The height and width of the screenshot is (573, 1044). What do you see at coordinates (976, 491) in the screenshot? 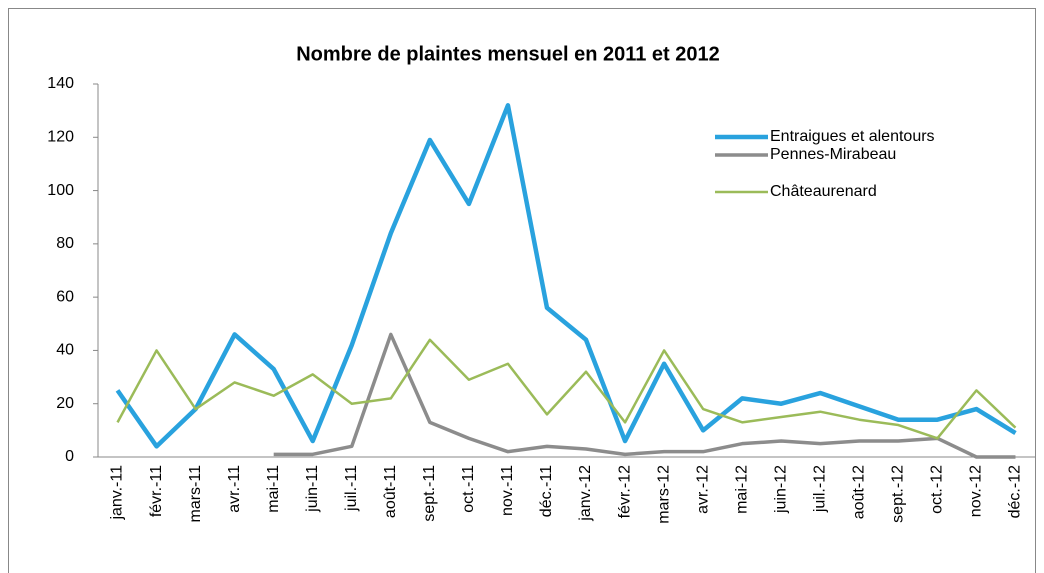
I see `x-tick-label: nov.-12` at bounding box center [976, 491].